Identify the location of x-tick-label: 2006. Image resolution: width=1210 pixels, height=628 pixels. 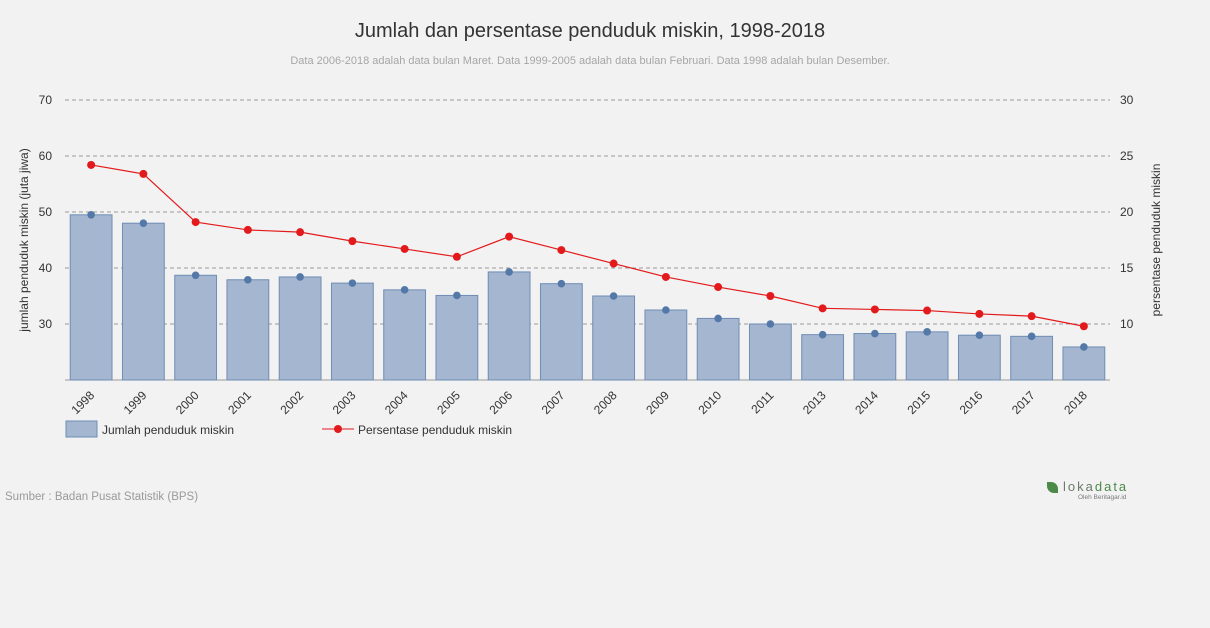
(500, 402).